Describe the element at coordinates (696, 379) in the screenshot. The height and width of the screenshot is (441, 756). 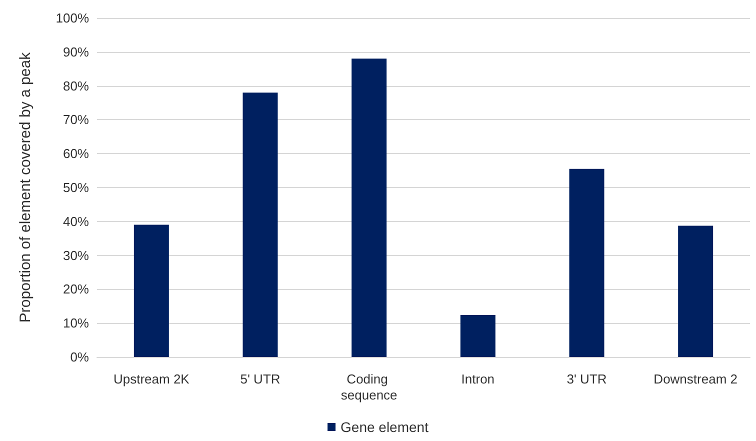
I see `x-tick-label: Downstream 2` at that location.